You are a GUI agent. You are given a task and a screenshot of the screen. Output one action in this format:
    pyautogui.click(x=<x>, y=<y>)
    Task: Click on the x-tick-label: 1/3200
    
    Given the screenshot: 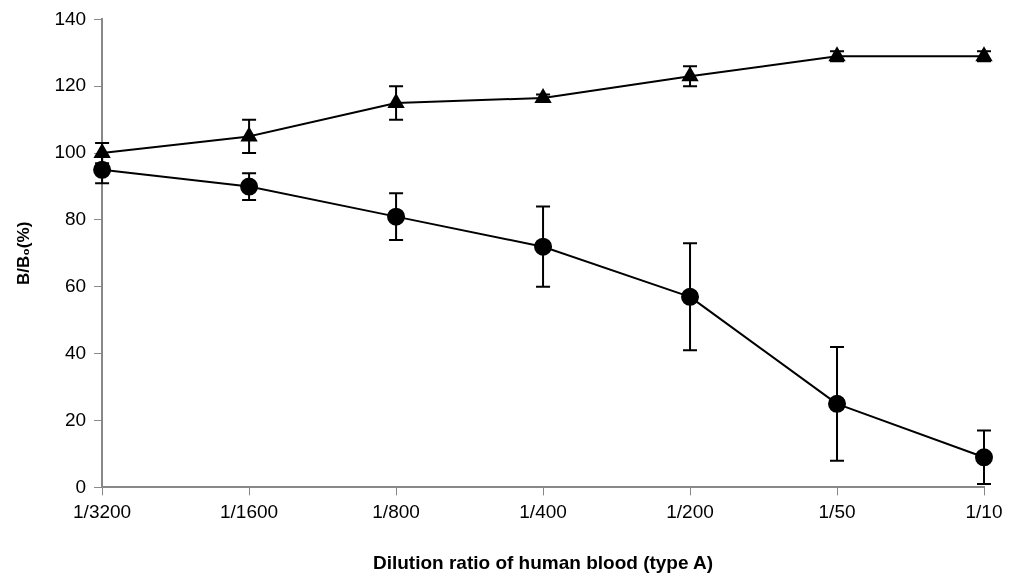 What is the action you would take?
    pyautogui.click(x=102, y=512)
    